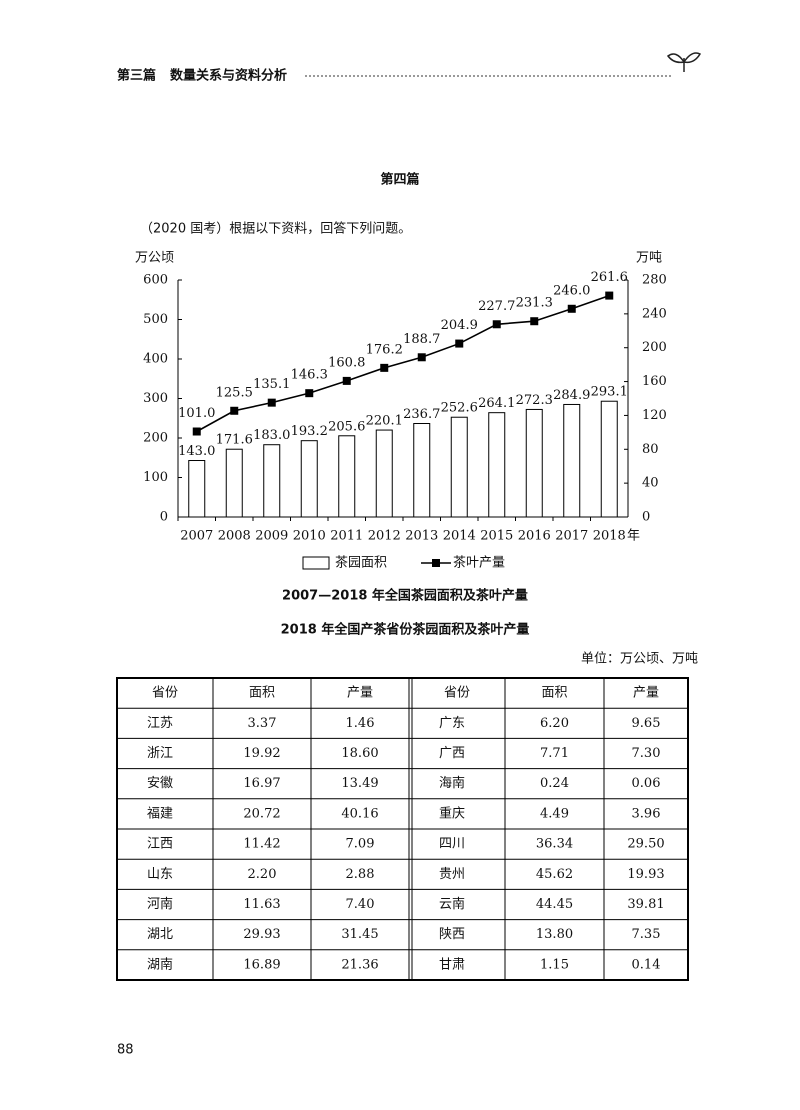 This screenshot has width=800, height=1110. I want to click on table-cell: 16.89, so click(261, 964).